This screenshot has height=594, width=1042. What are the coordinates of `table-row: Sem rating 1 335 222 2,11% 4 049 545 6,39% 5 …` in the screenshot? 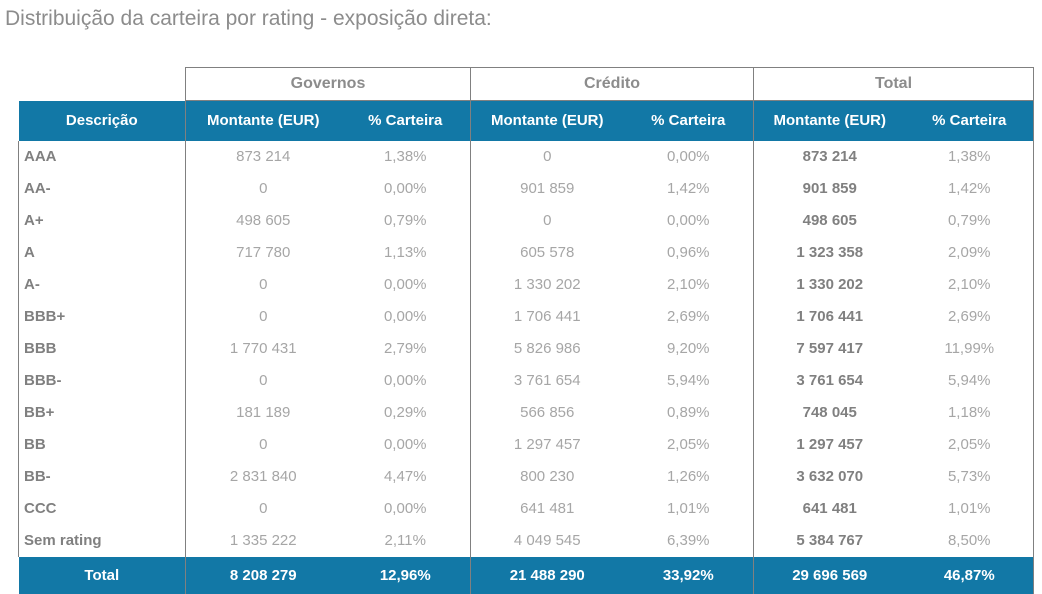 It's located at (526, 540).